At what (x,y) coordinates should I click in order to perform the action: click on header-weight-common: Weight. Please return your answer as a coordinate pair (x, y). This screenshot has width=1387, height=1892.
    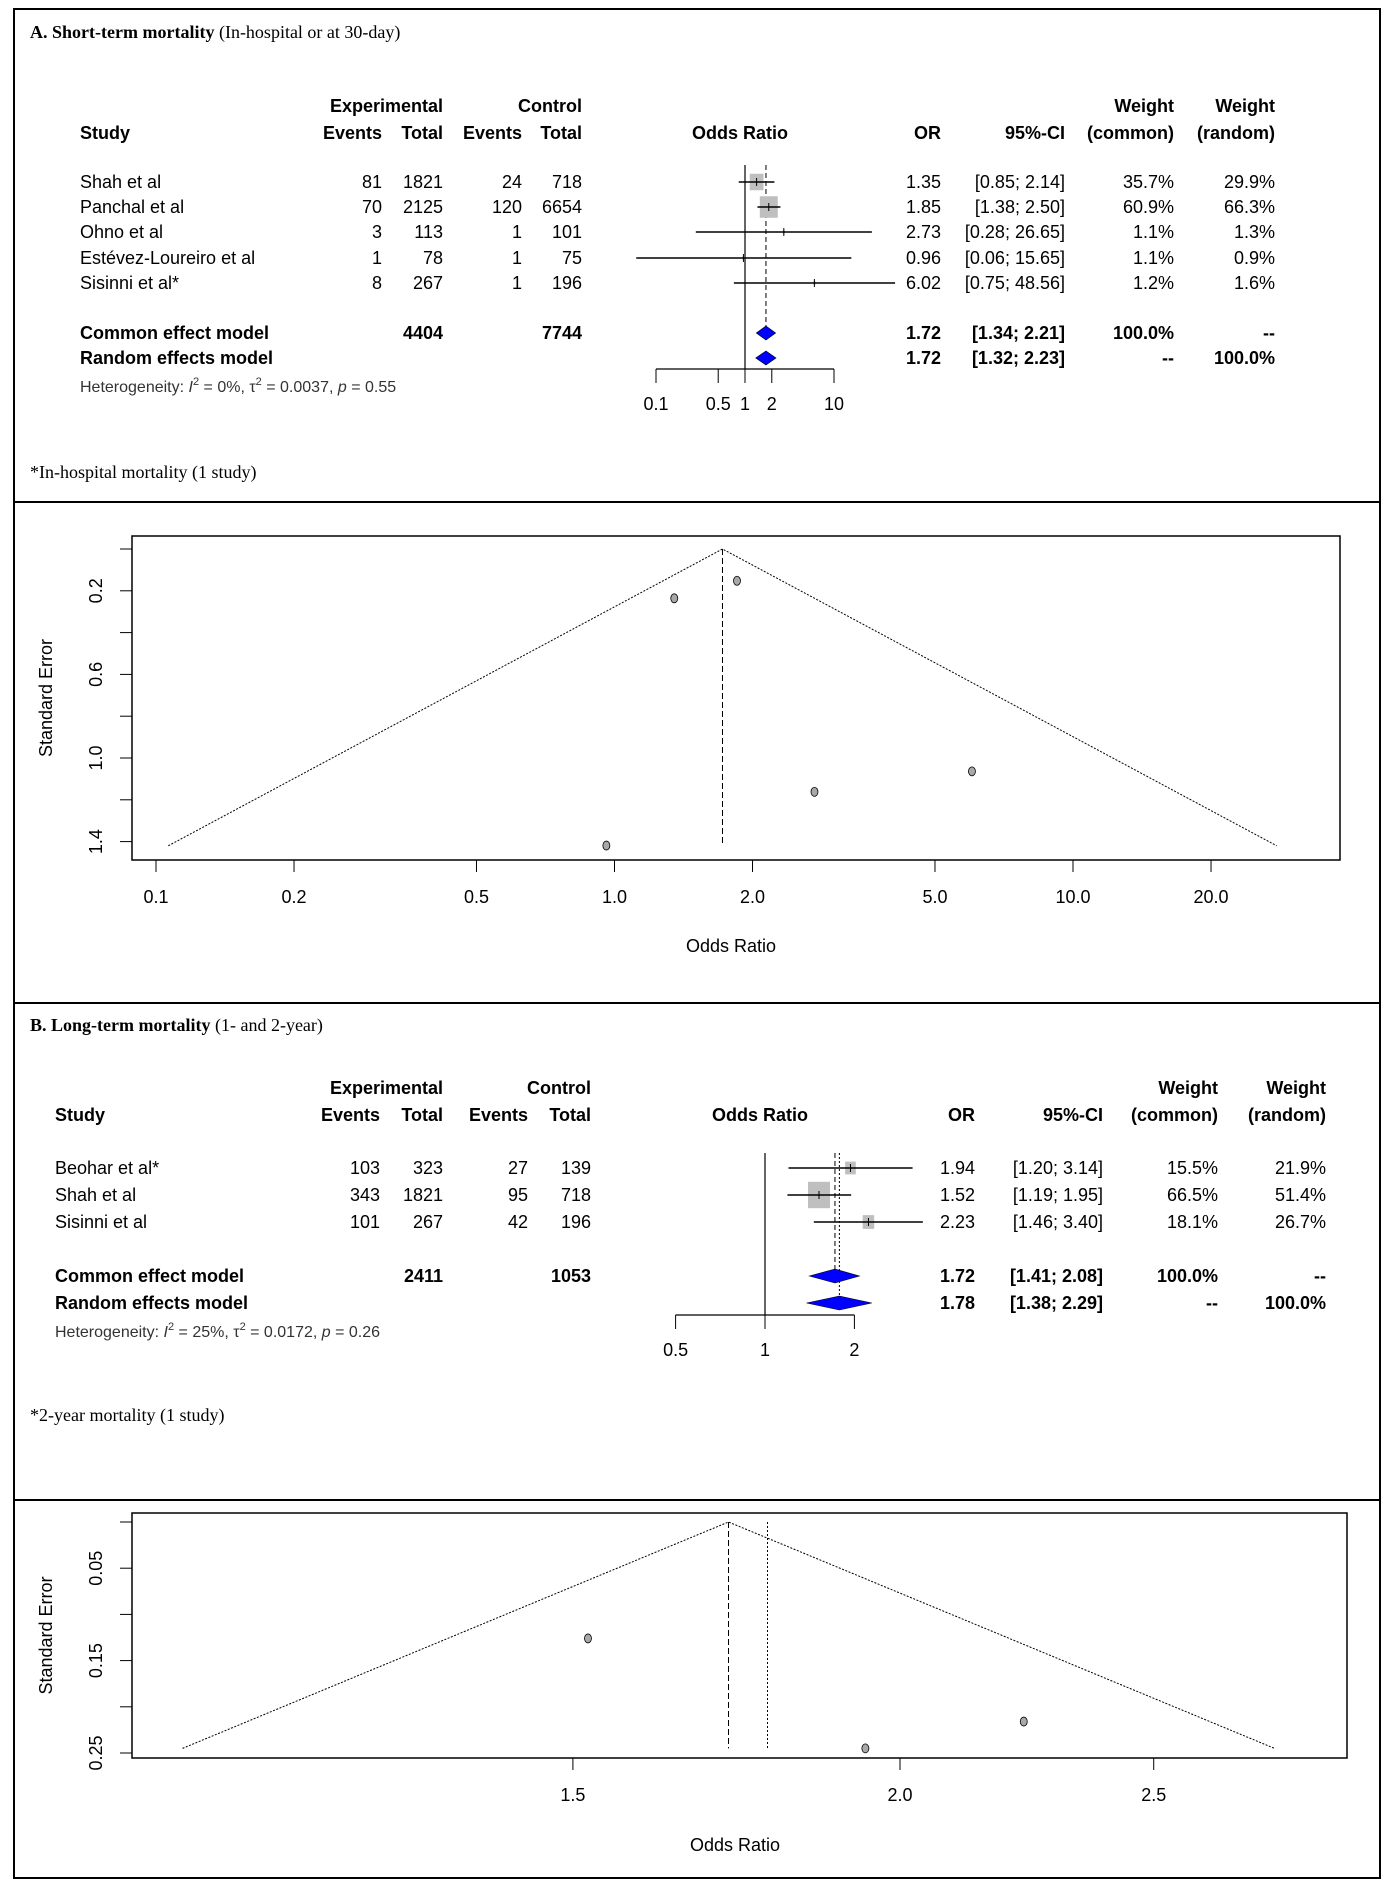
    Looking at the image, I should click on (1188, 1088).